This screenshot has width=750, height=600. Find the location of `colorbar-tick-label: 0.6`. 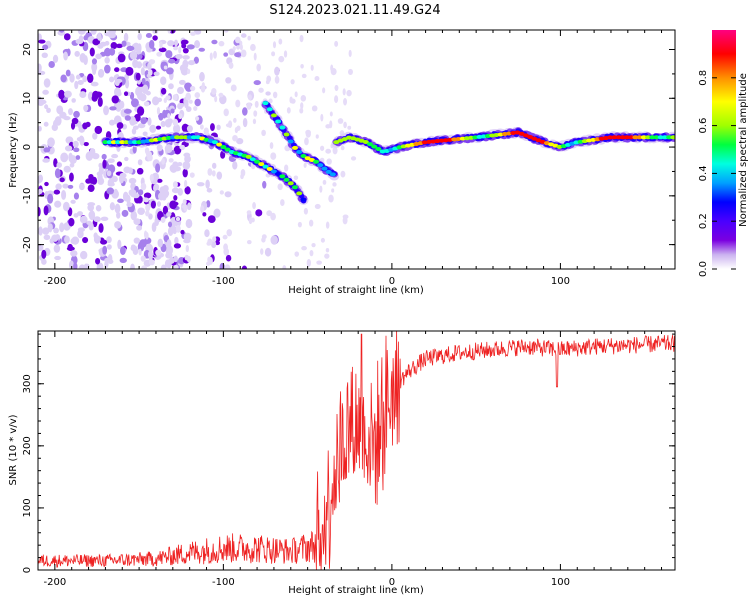

colorbar-tick-label: 0.6 is located at coordinates (703, 126).